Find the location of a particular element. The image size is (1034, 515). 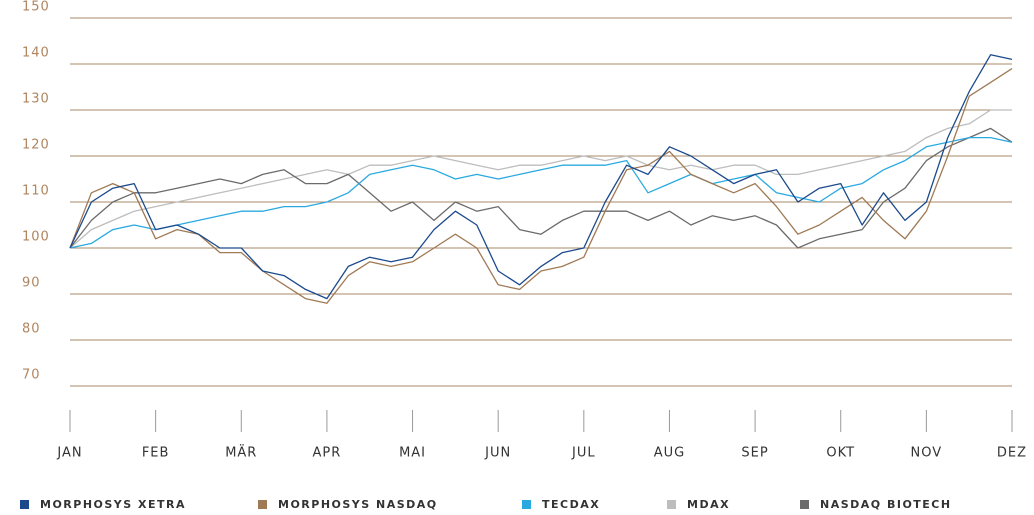

y-tick-label: 120 is located at coordinates (36, 145).